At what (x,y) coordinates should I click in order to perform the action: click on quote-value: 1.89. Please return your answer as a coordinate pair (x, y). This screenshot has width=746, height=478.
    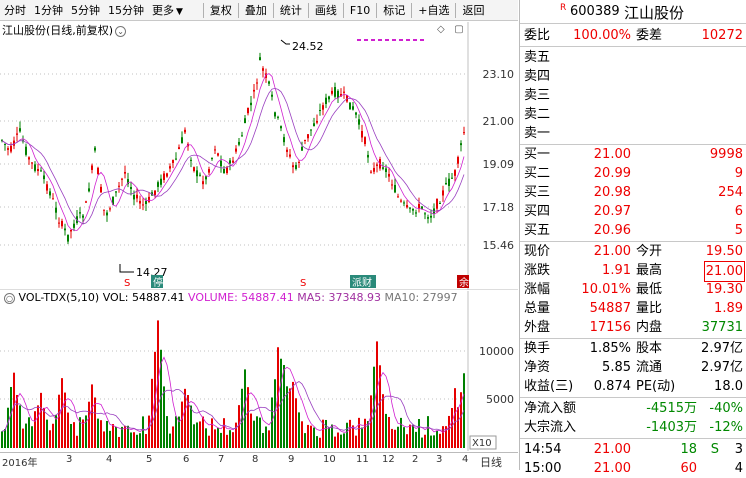
    Looking at the image, I should click on (728, 308).